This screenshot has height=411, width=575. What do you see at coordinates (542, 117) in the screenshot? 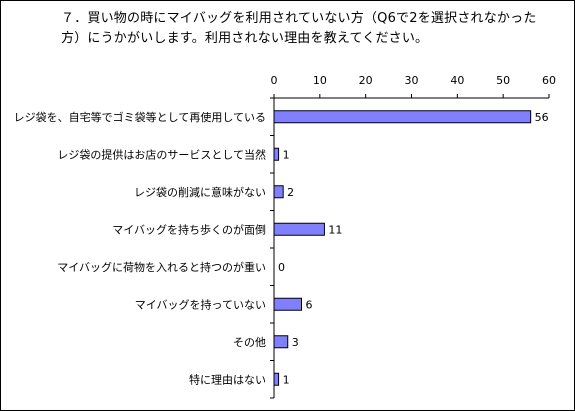
I see `data-label: 56` at bounding box center [542, 117].